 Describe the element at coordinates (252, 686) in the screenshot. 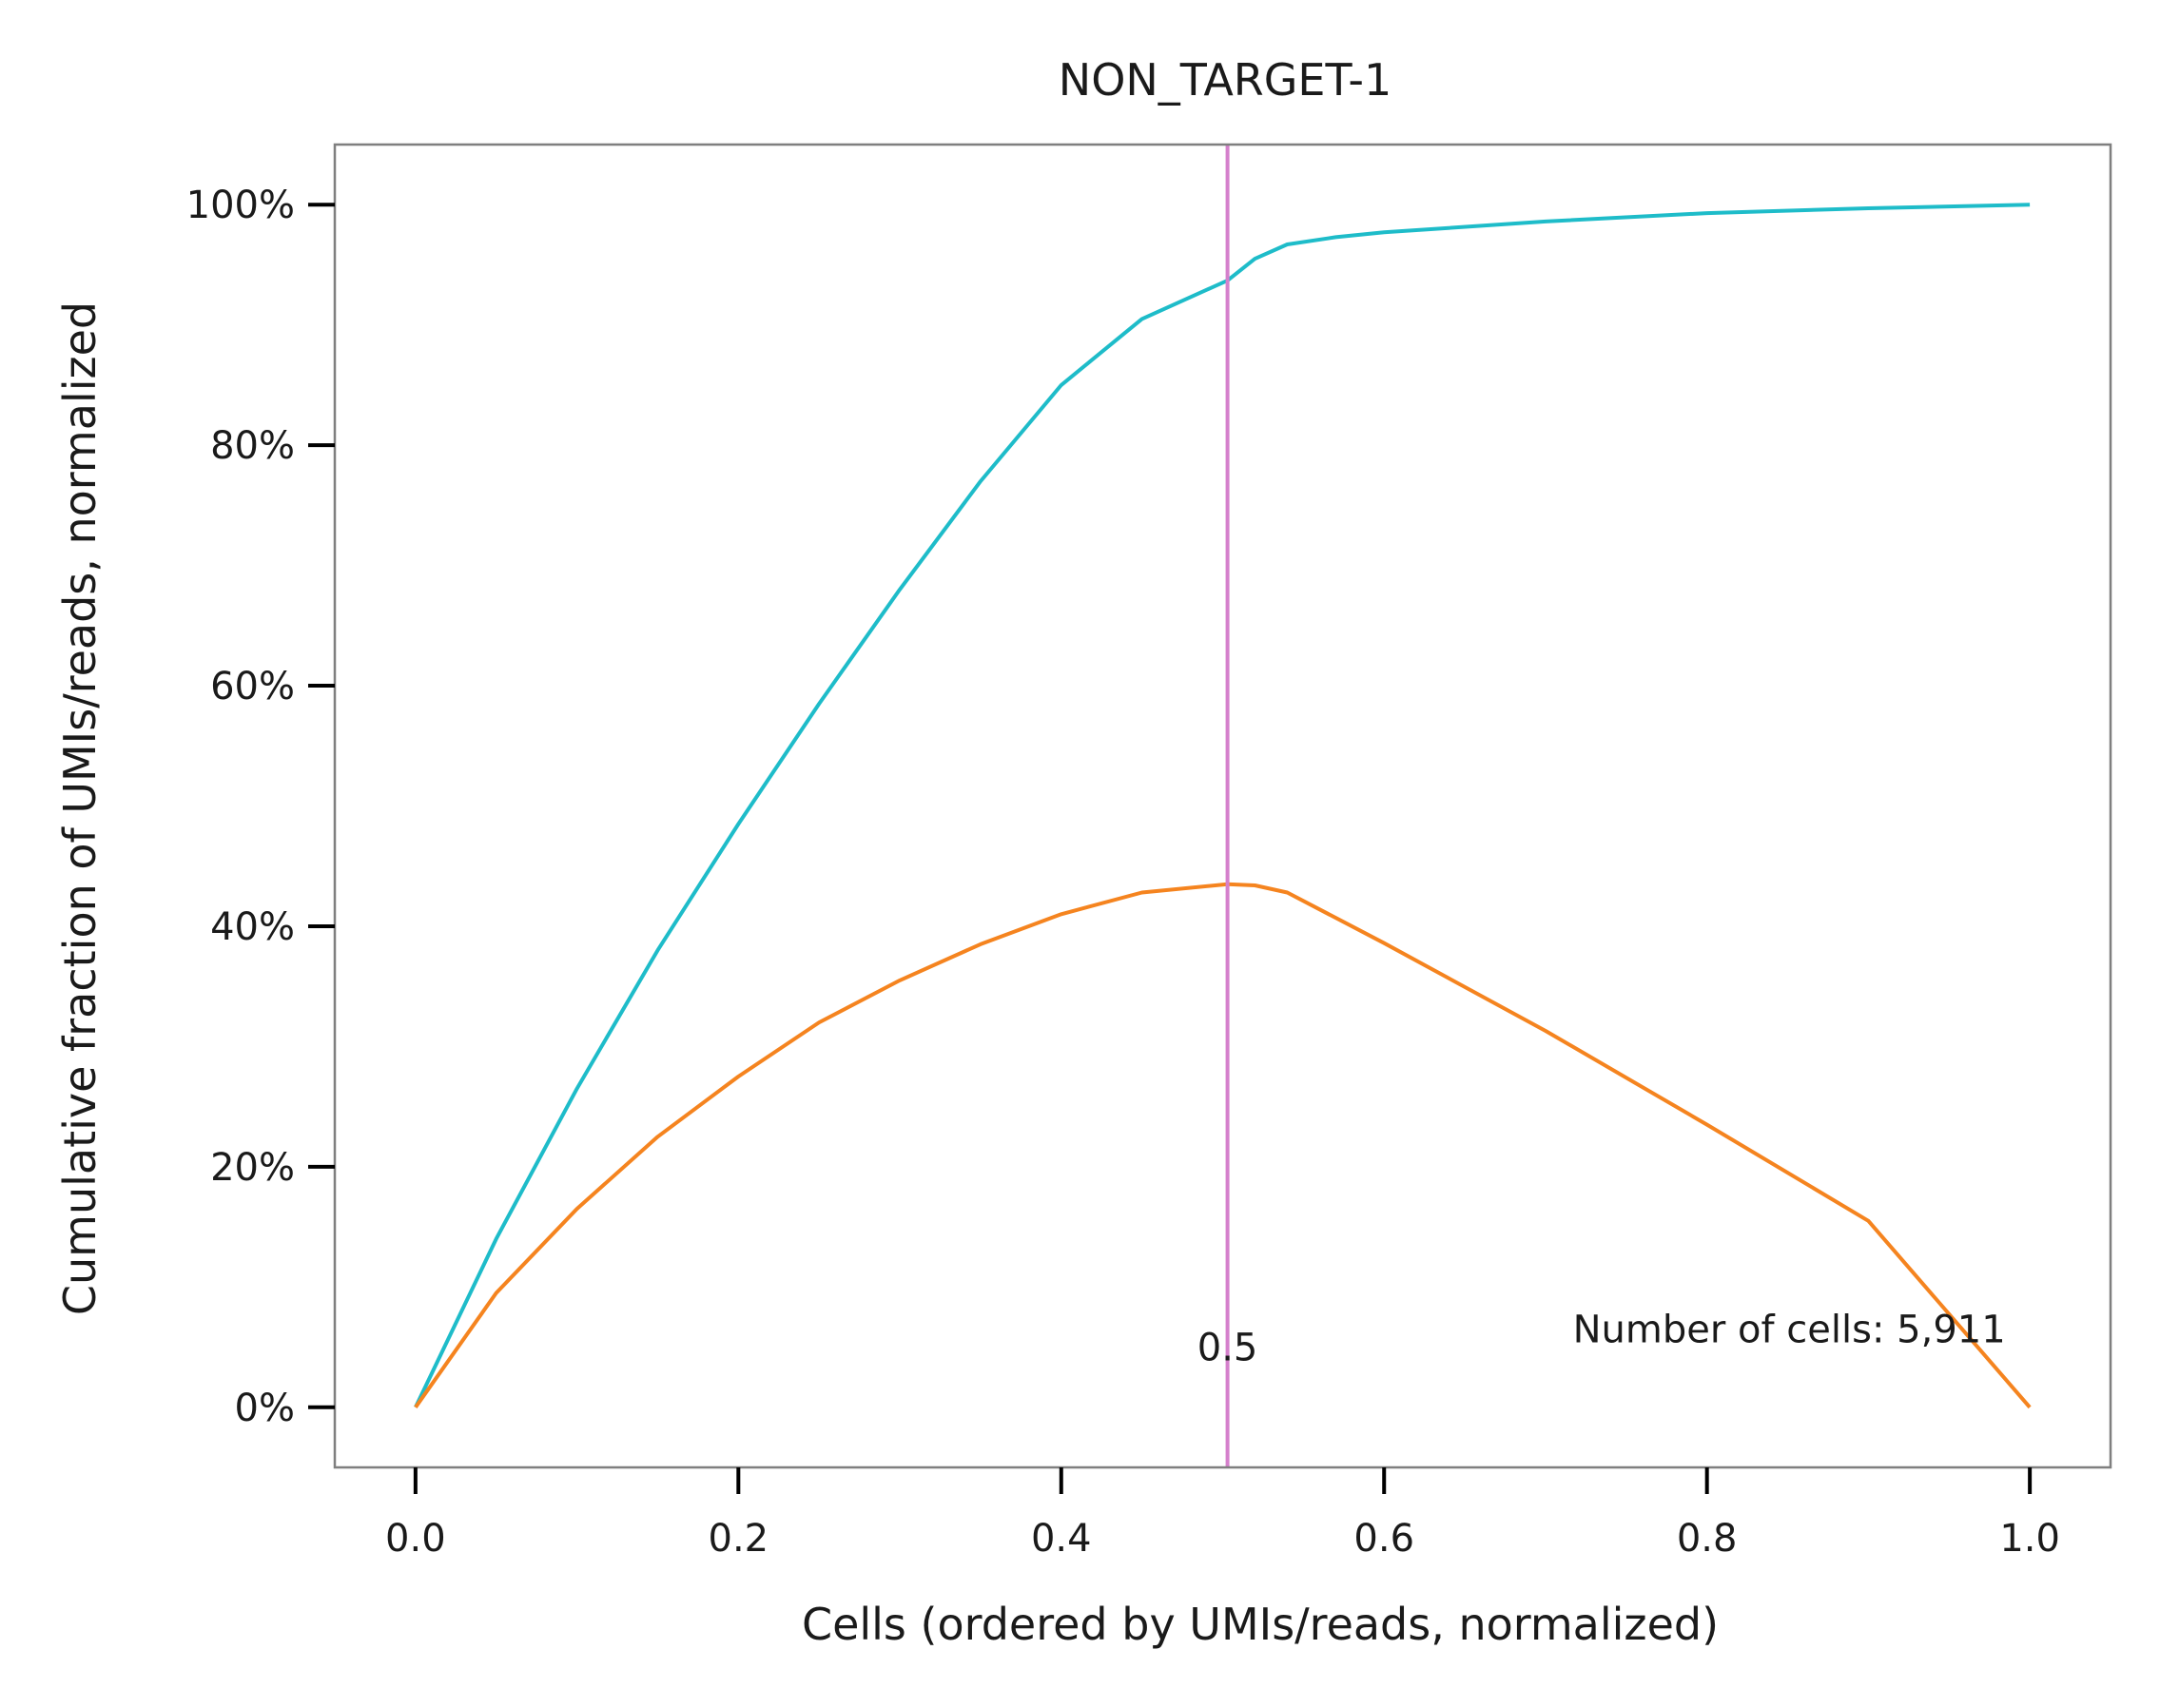

I see `y-tick-label: 60%` at that location.